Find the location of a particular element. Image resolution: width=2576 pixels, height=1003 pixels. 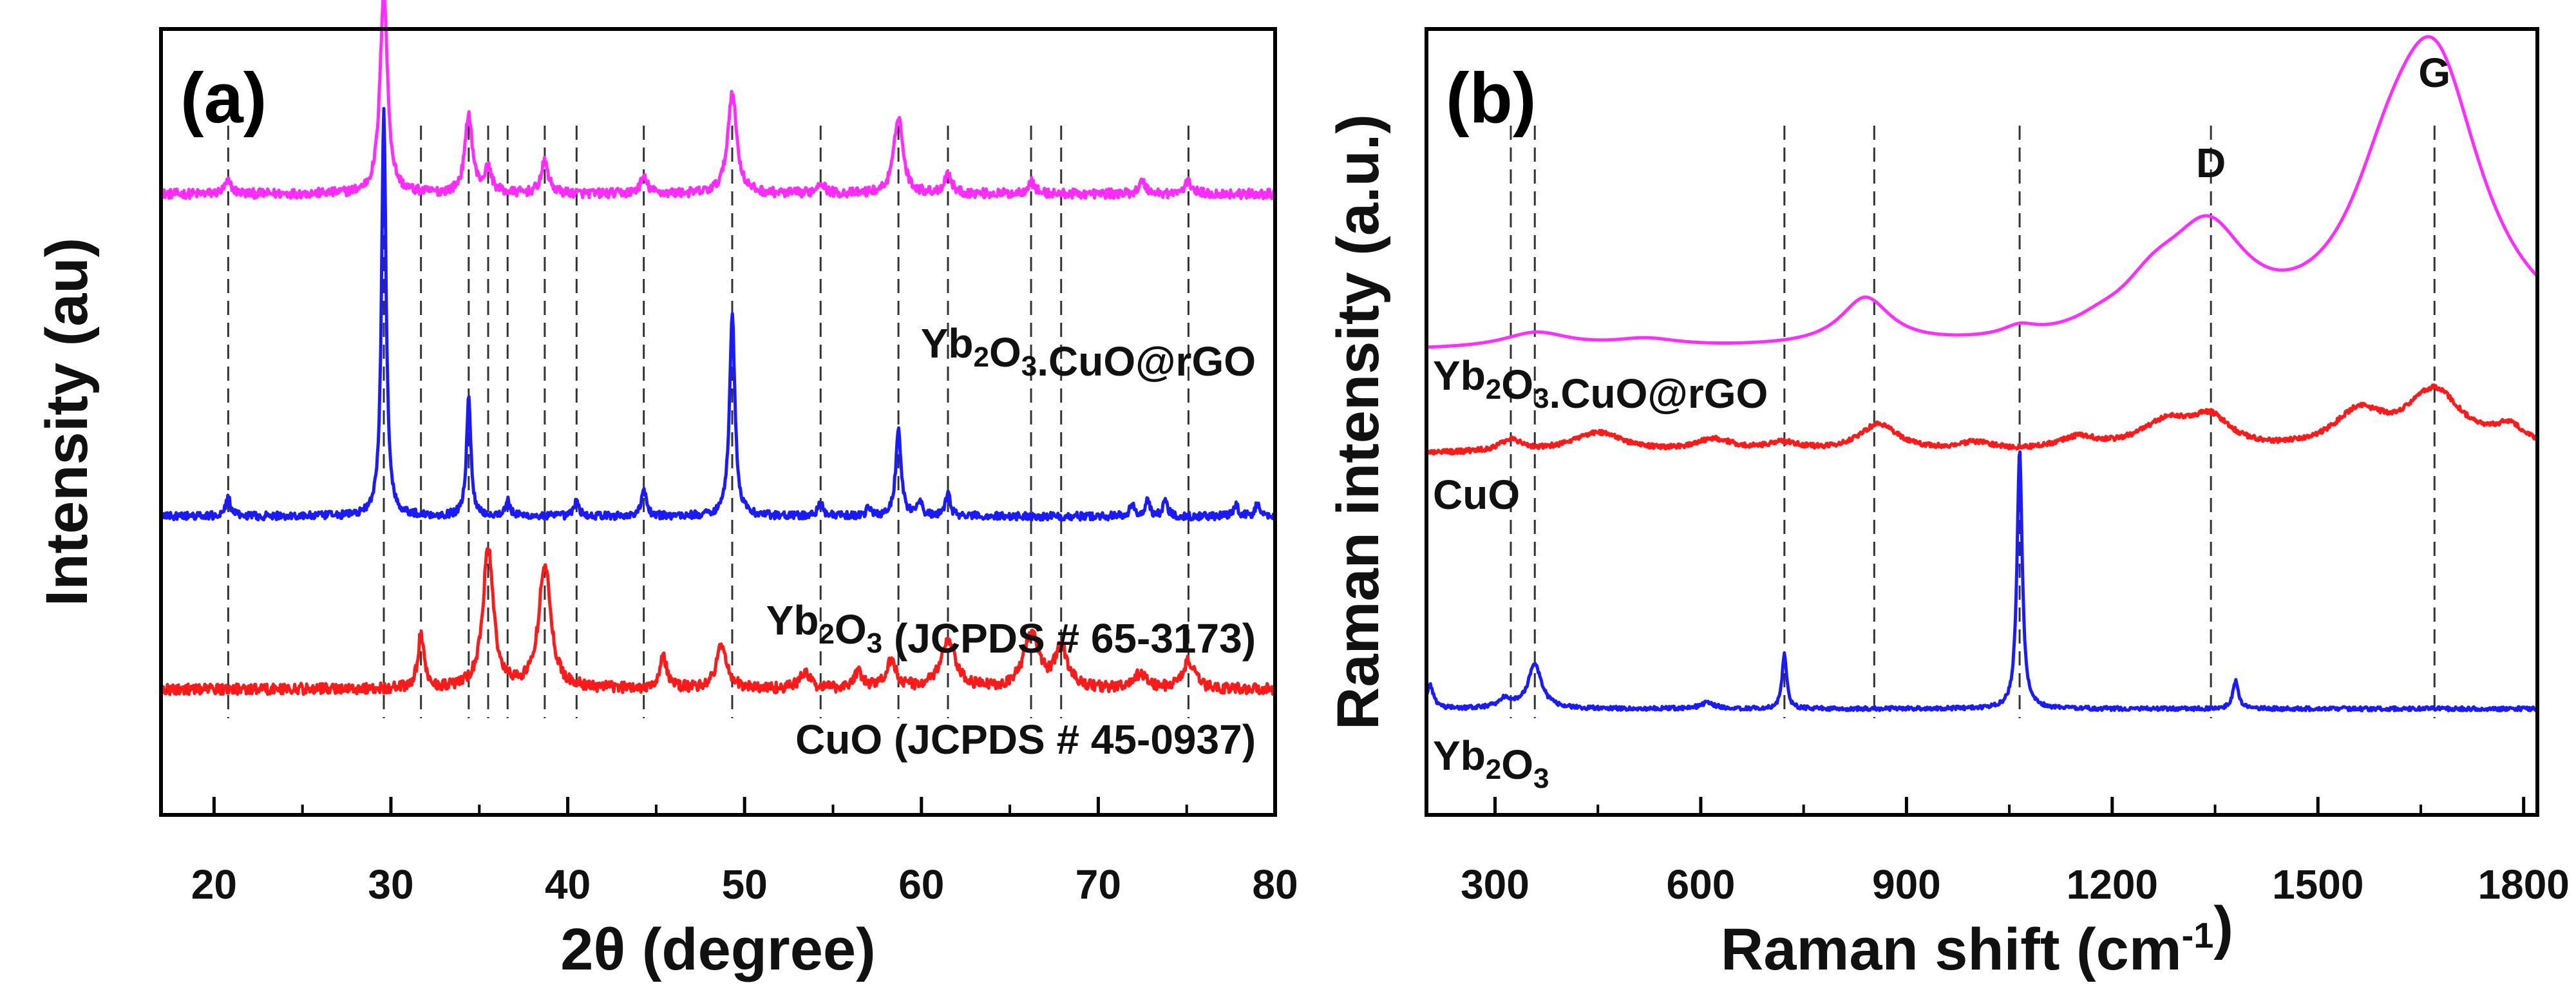

x-tick-label: 1500 is located at coordinates (2317, 885).